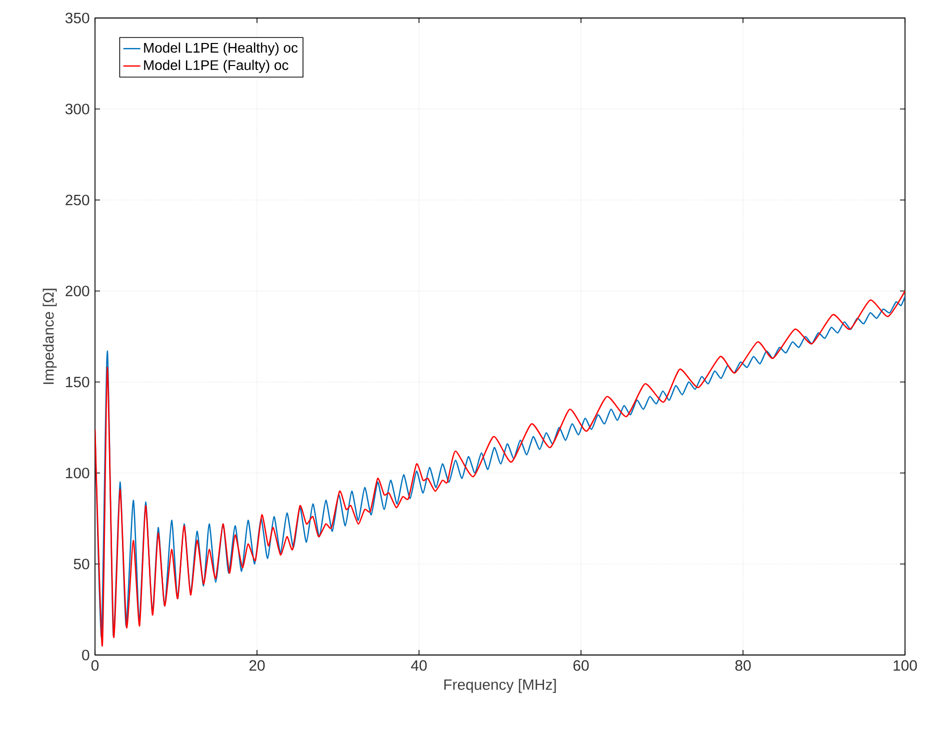  I want to click on x-tick-label: 20, so click(257, 665).